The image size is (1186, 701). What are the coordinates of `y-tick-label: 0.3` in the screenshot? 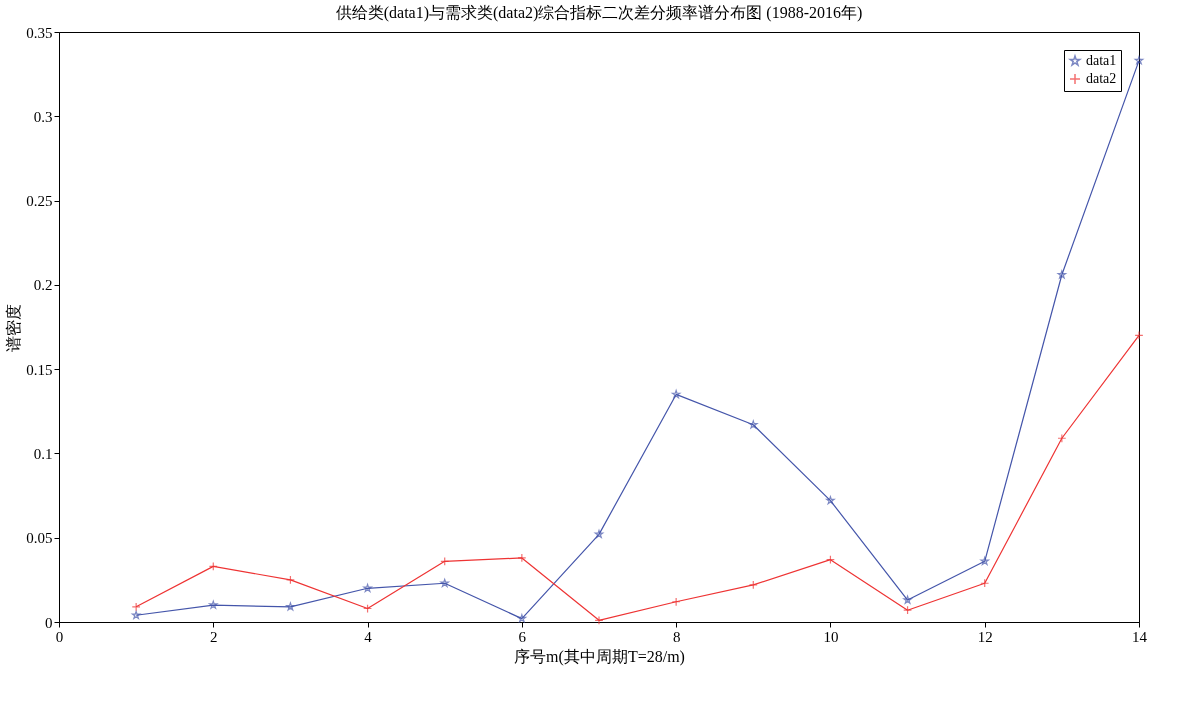 It's located at (43, 116).